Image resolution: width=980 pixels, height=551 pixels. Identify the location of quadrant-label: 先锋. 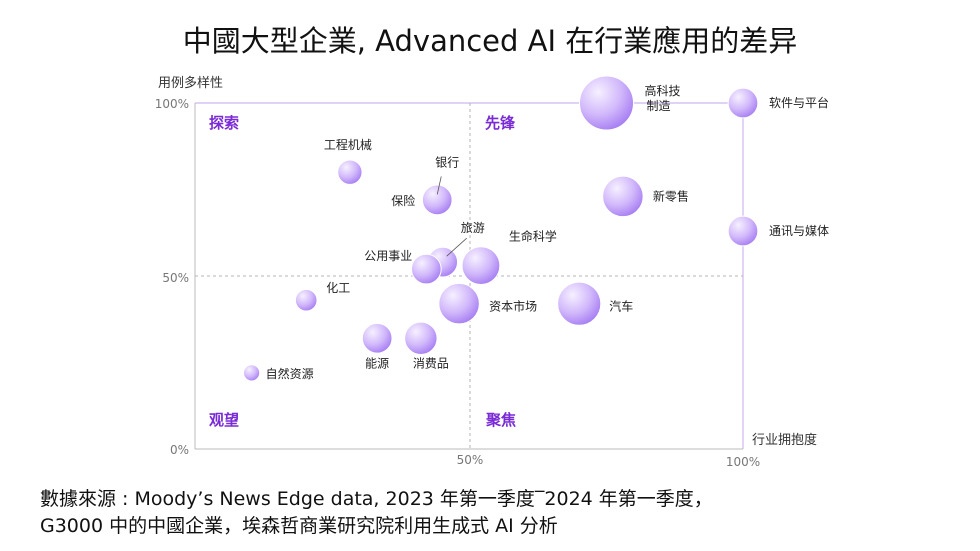
(500, 123).